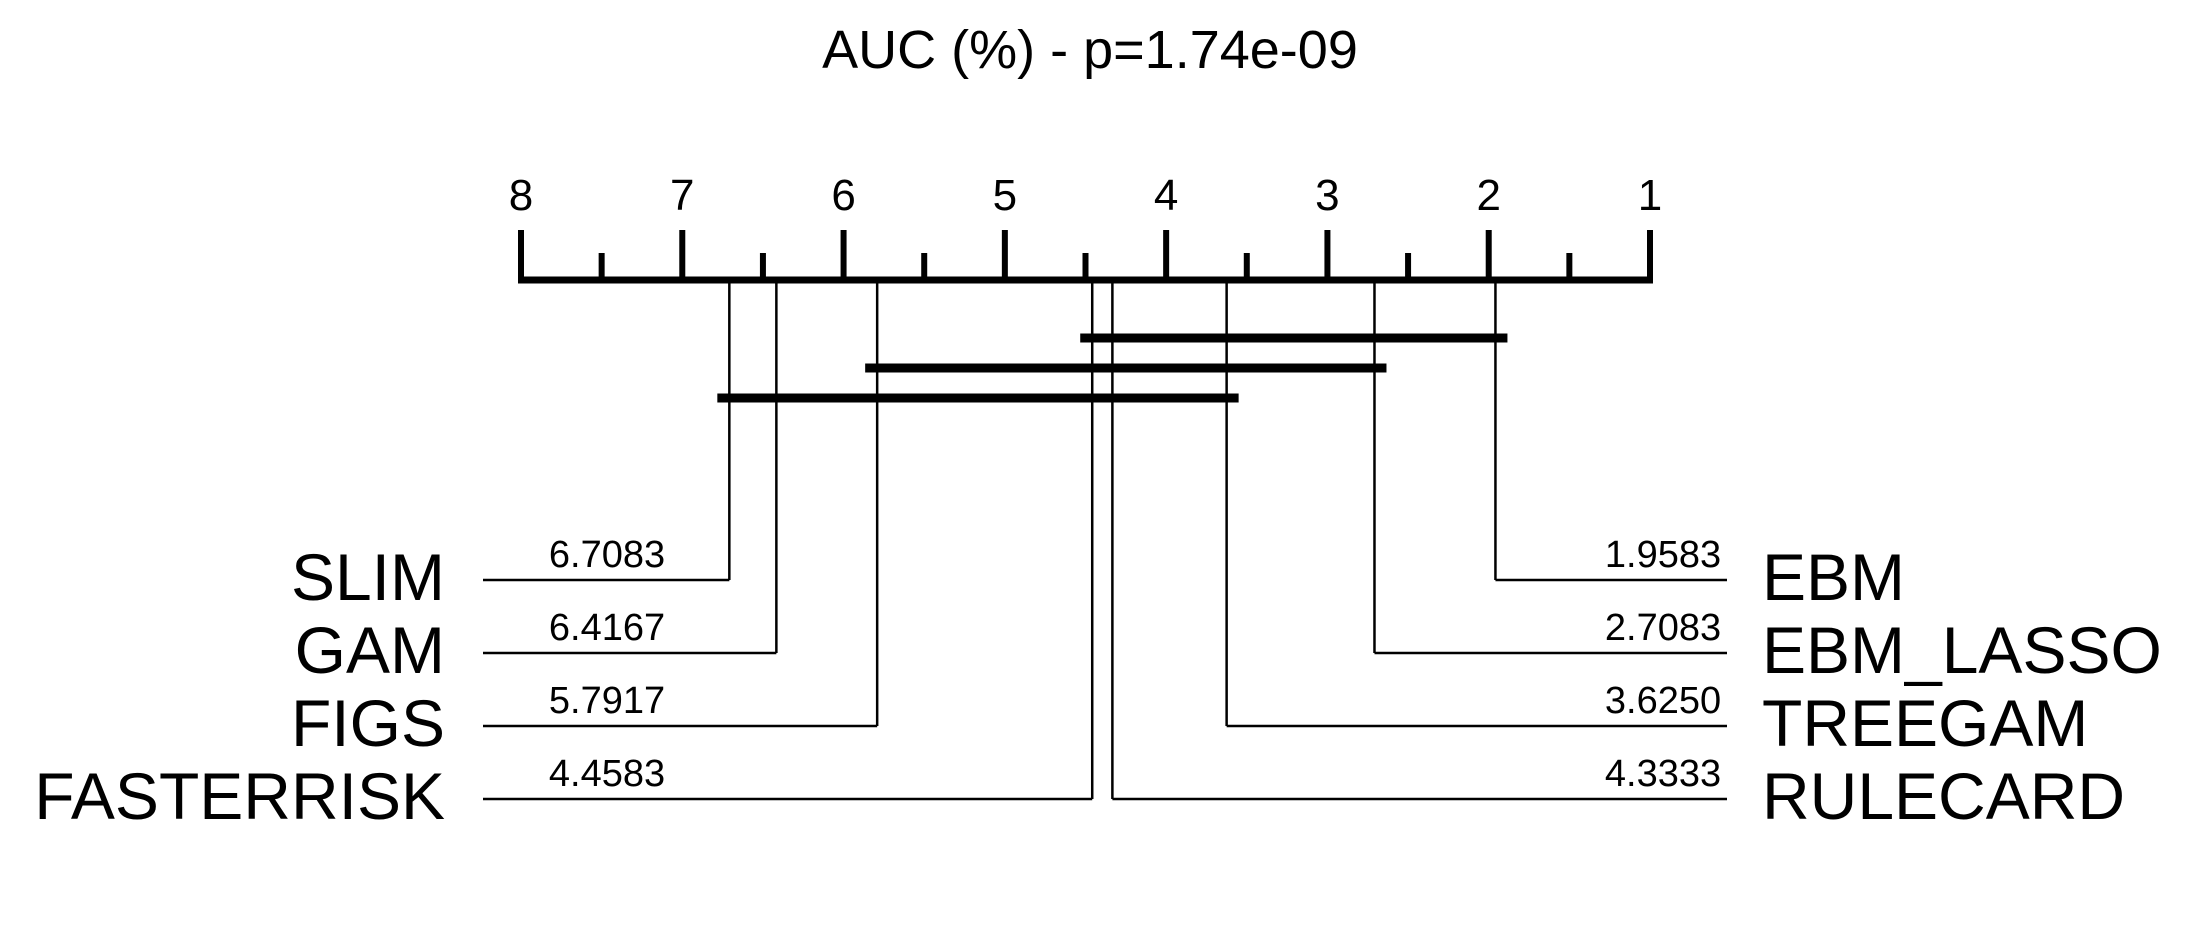  Describe the element at coordinates (368, 577) in the screenshot. I see `method-name: SLIM` at that location.